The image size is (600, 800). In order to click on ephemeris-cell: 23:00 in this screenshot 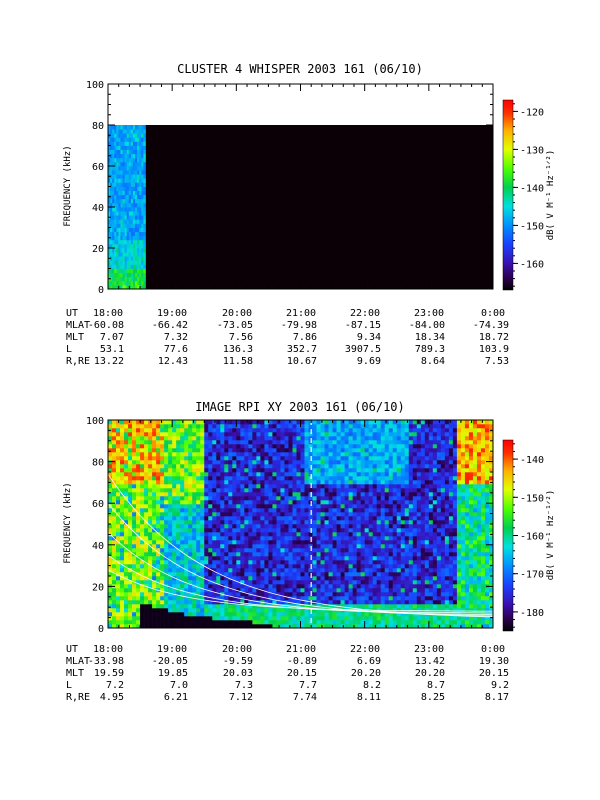, I will do `click(429, 313)`.